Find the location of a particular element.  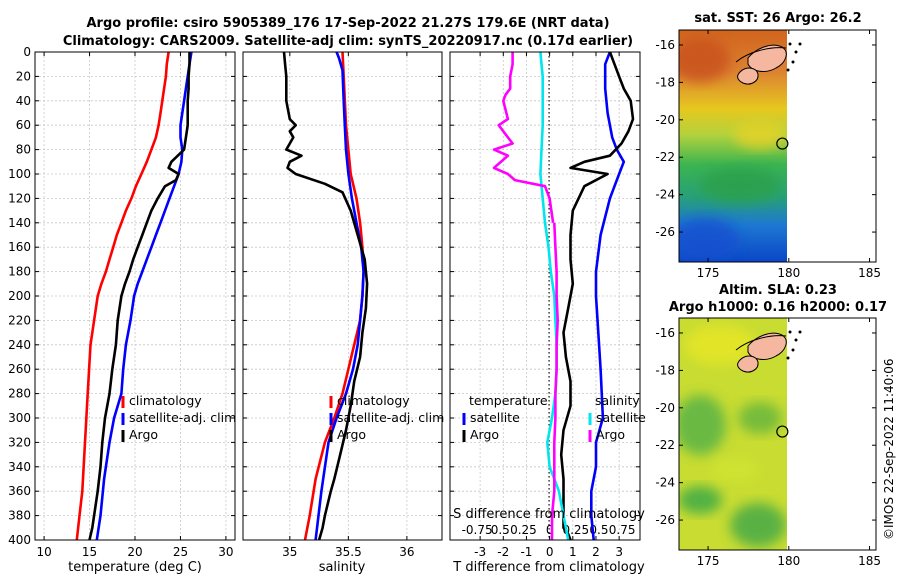

temperature-legend: climatology satellite-adj. clim Argo is located at coordinates (178, 417).